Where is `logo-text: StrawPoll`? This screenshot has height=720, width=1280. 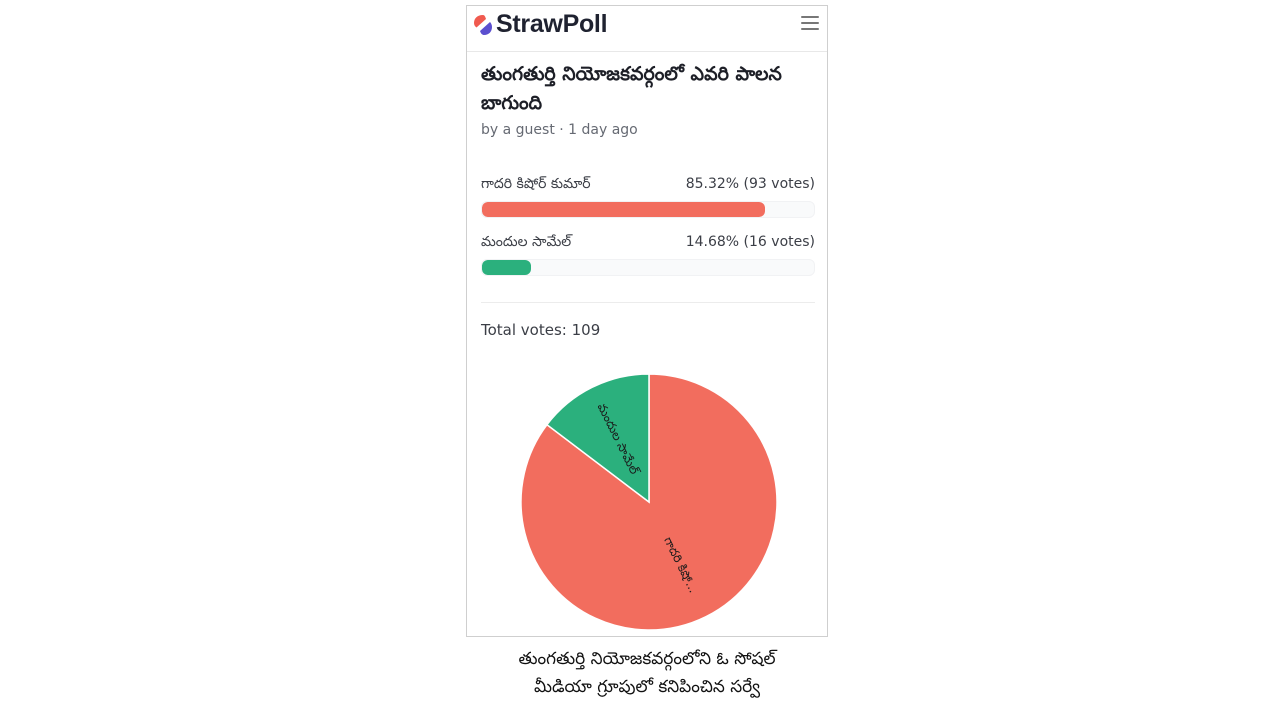 logo-text: StrawPoll is located at coordinates (552, 24).